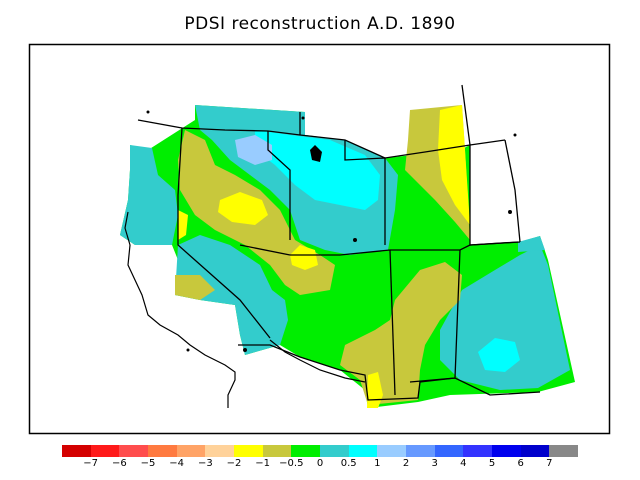  I want to click on colorbar-tick-label: 7, so click(549, 463).